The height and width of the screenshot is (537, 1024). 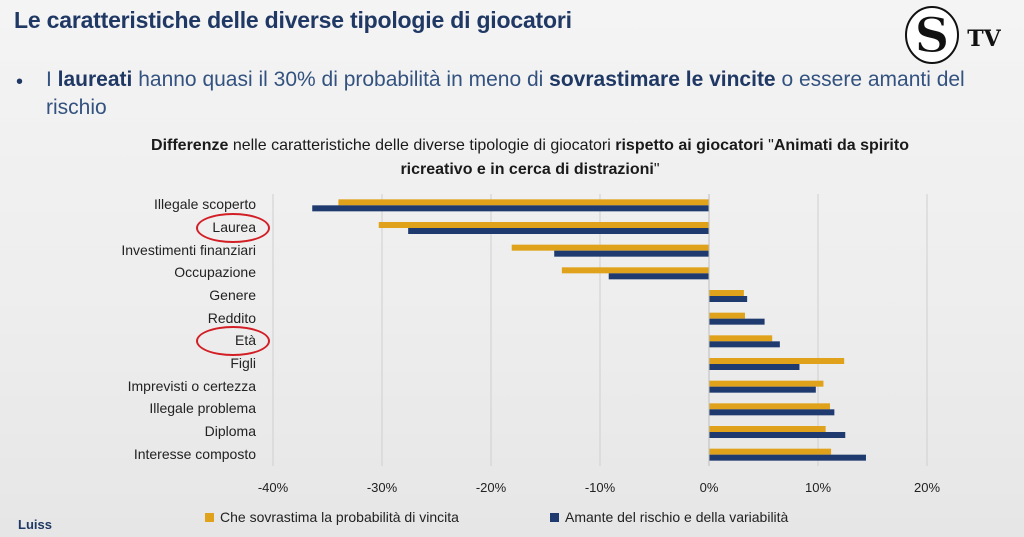 What do you see at coordinates (232, 295) in the screenshot?
I see `y-category-label: Genere` at bounding box center [232, 295].